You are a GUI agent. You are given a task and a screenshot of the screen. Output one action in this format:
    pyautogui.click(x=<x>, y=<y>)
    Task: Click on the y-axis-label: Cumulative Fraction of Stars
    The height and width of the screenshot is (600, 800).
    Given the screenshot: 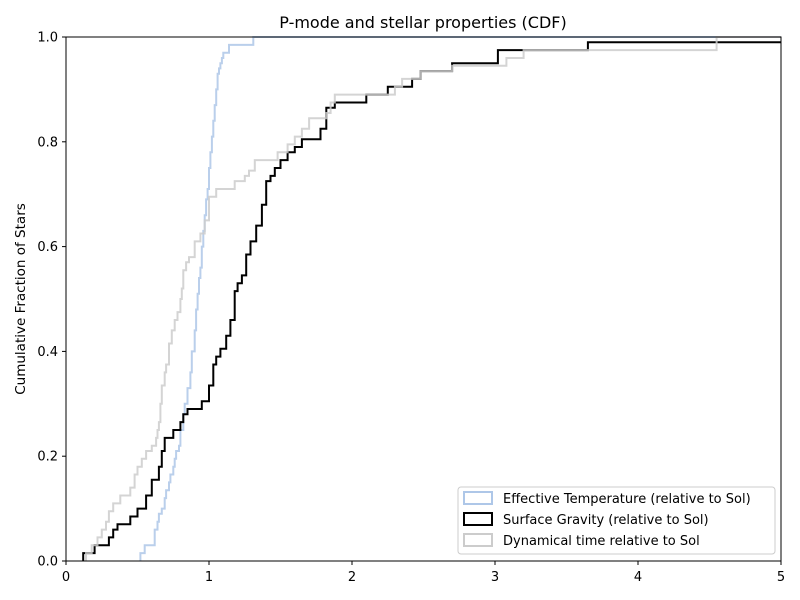 What is the action you would take?
    pyautogui.click(x=21, y=299)
    